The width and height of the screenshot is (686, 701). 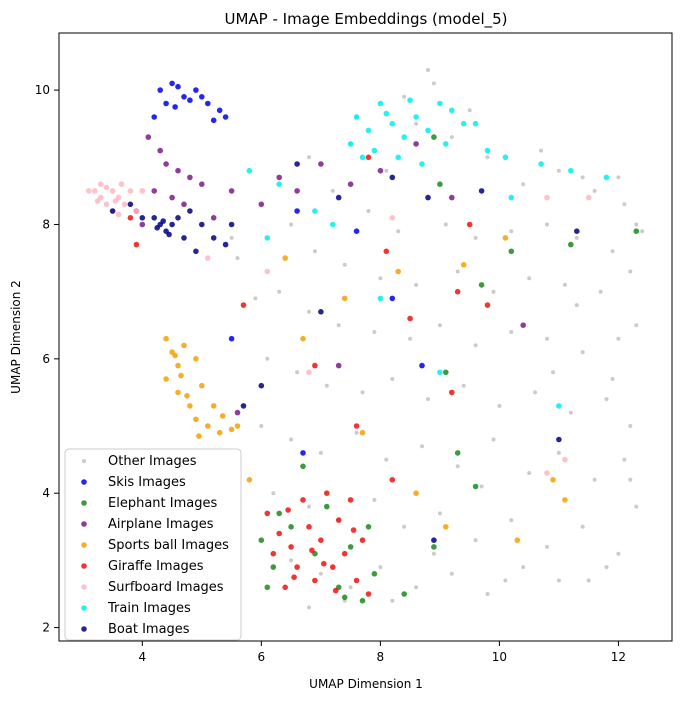 What do you see at coordinates (161, 524) in the screenshot?
I see `legend-label-3: Airplane Images` at bounding box center [161, 524].